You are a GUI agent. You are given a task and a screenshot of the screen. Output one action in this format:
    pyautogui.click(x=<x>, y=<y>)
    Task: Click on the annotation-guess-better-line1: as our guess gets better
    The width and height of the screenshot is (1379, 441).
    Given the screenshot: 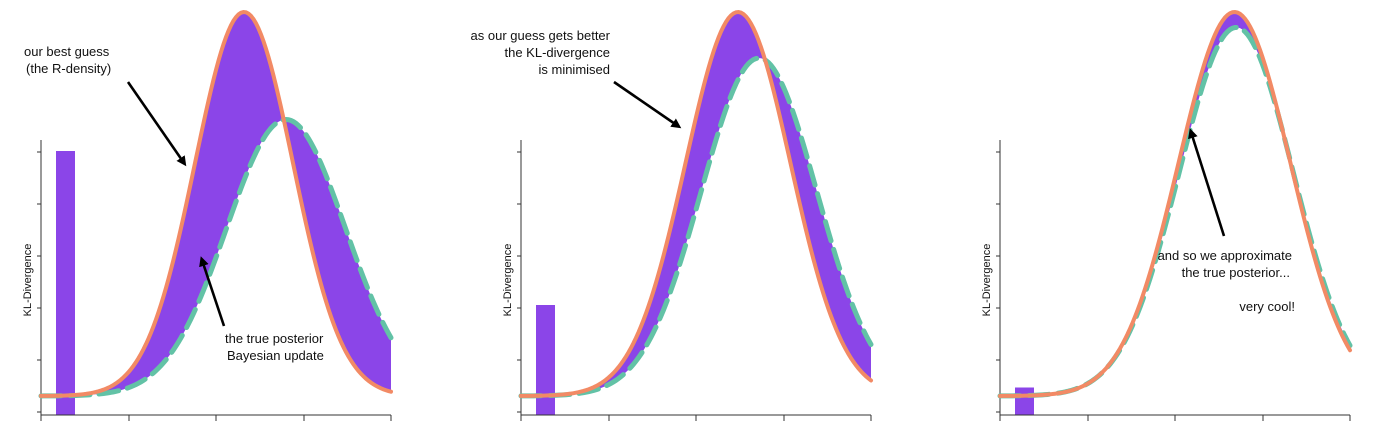 What is the action you would take?
    pyautogui.click(x=541, y=35)
    